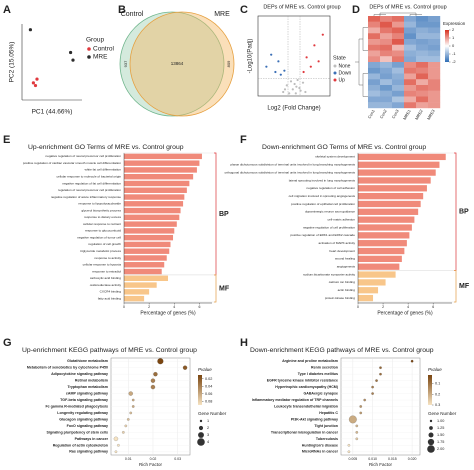 The height and width of the screenshot is (470, 474). I want to click on category-label: negative regulation of cell adhesion, so click(330, 188).